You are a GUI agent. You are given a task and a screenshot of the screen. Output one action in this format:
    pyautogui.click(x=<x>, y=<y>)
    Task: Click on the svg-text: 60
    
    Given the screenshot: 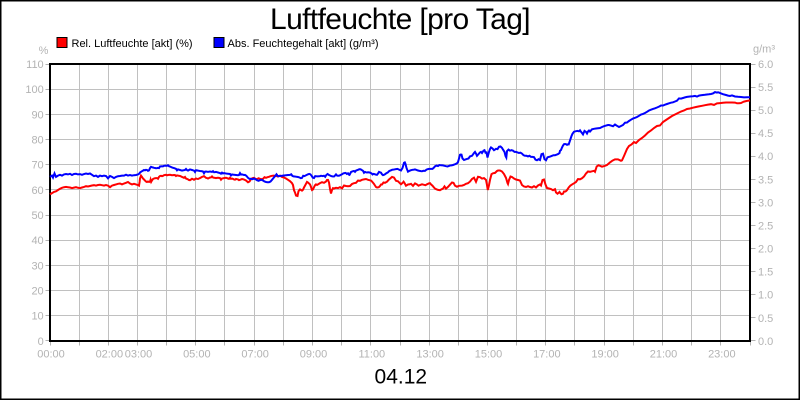 What is the action you would take?
    pyautogui.click(x=37, y=191)
    